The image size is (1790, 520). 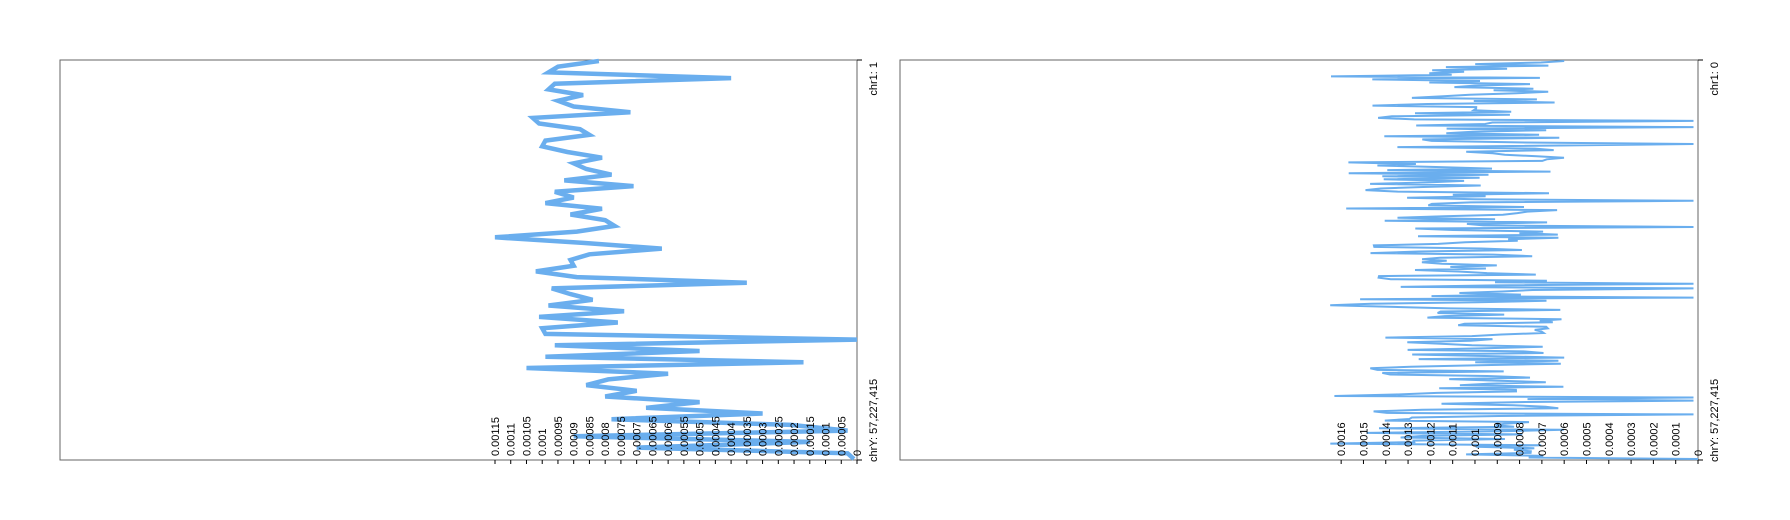 I want to click on x-tick-label: 0.00035, so click(x=748, y=436).